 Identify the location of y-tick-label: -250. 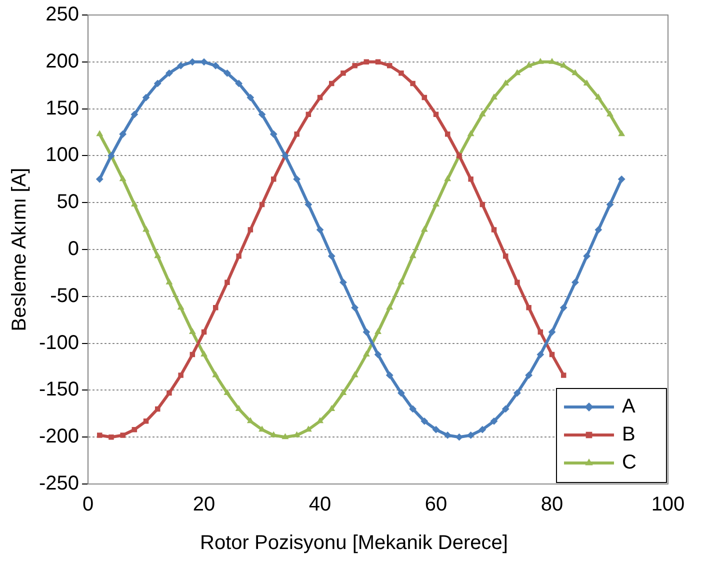
(59, 483).